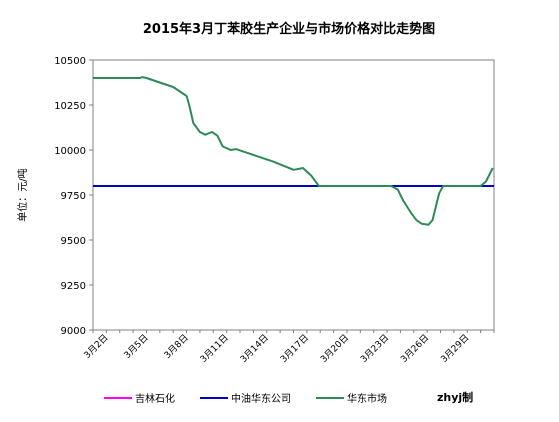  I want to click on y-tick-label: 10000, so click(70, 151).